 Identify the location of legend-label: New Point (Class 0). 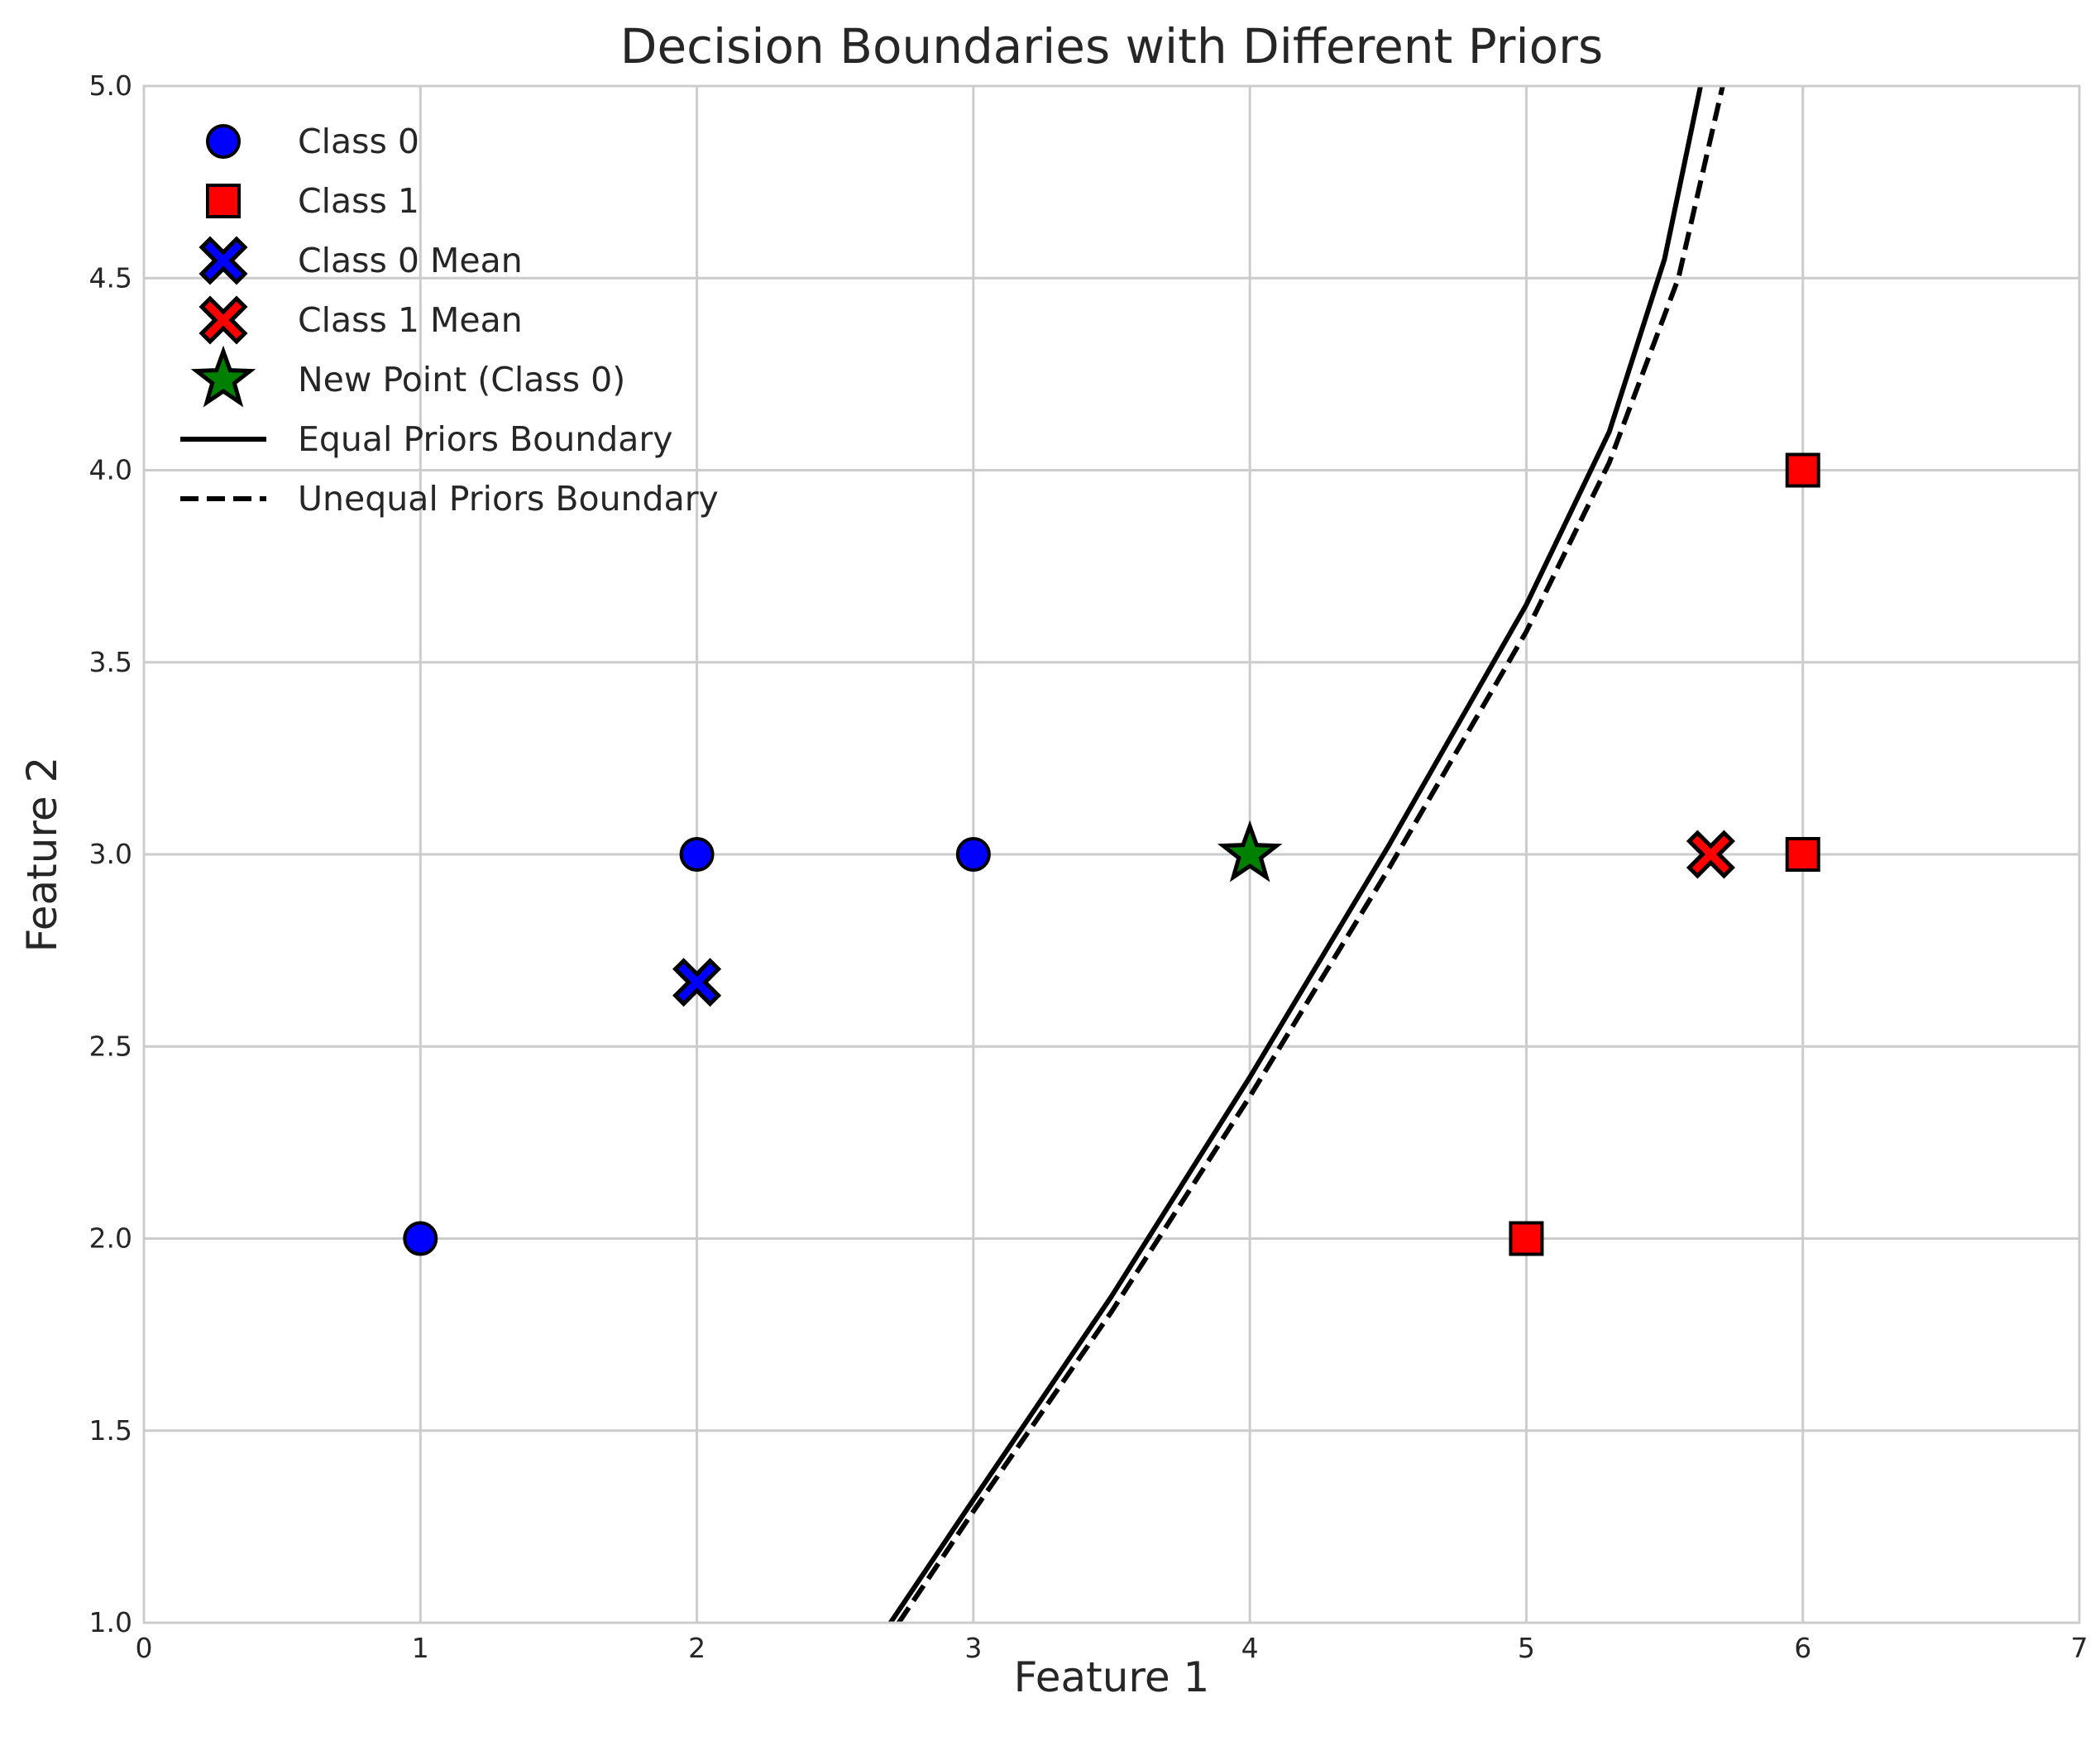
(461, 379).